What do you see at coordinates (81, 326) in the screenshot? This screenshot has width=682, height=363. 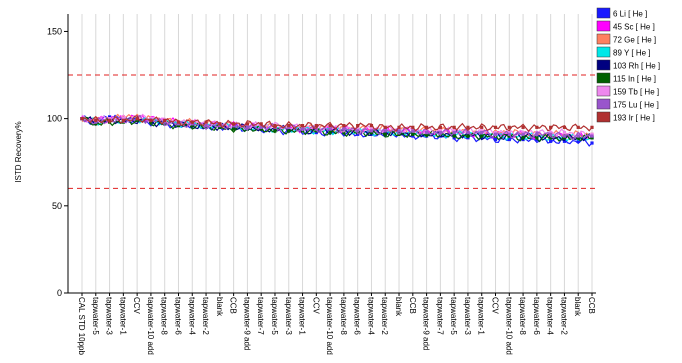 I see `x-category-label: CAL STD 10ppb` at bounding box center [81, 326].